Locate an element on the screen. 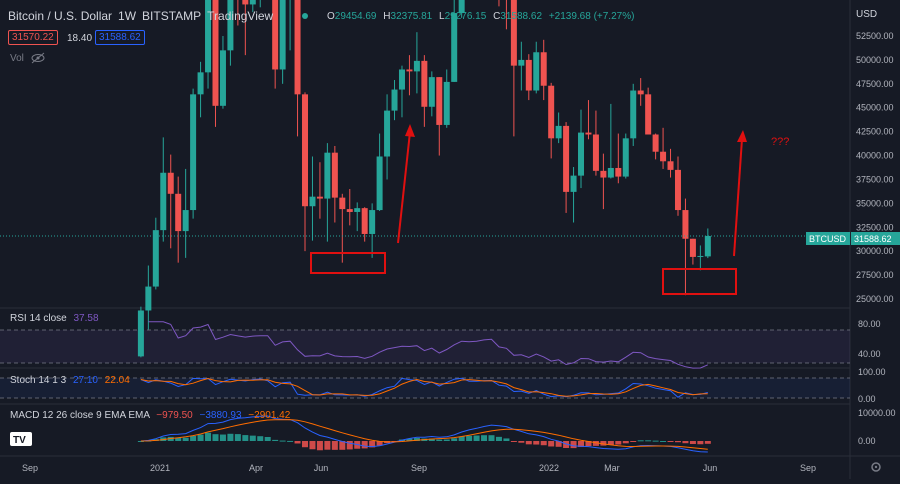 This screenshot has width=900, height=484. macd-signal-line is located at coordinates (424, 434).